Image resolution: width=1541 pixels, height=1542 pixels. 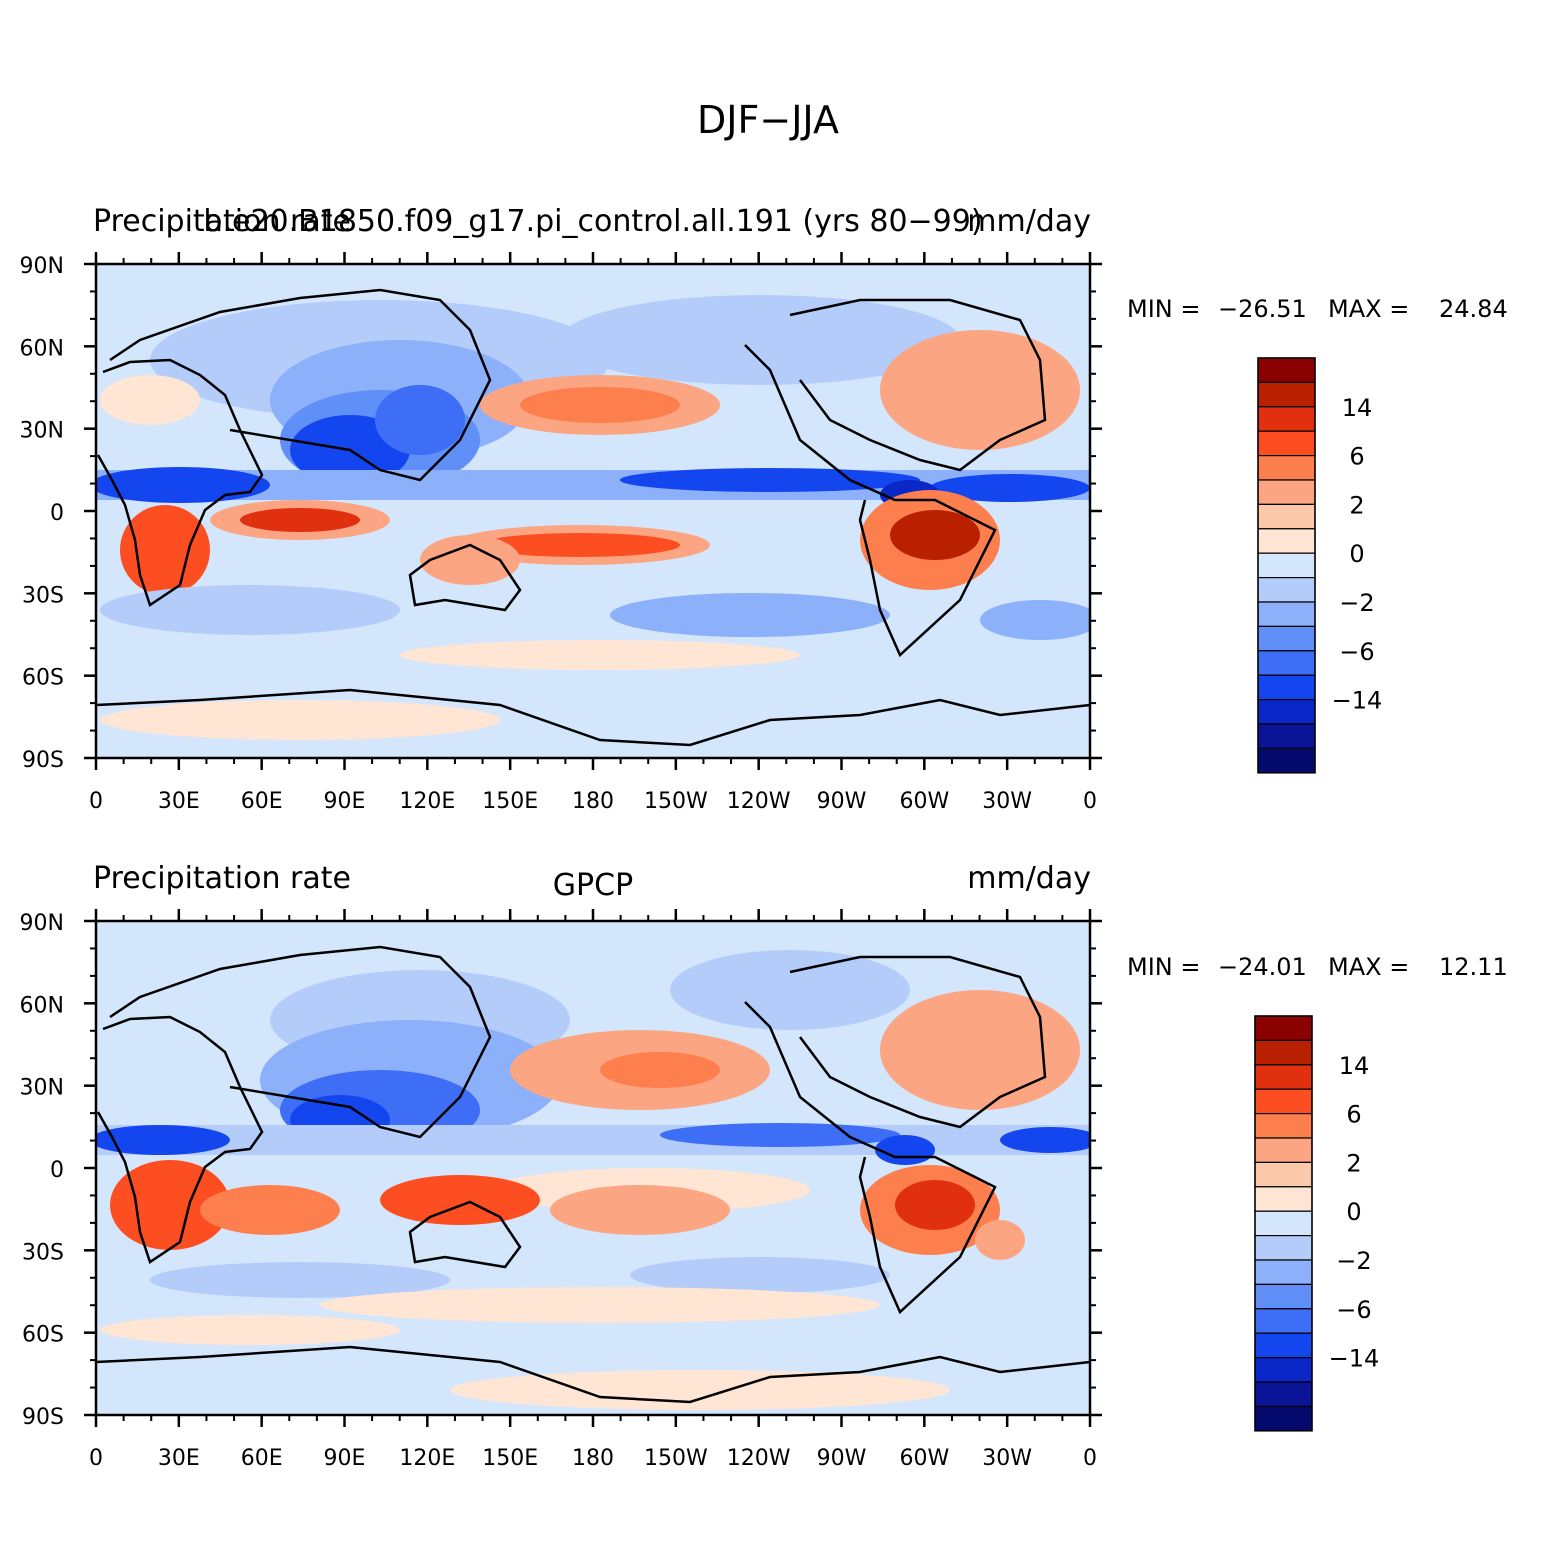 What do you see at coordinates (1262, 967) in the screenshot?
I see `stats-min-value: −24.01` at bounding box center [1262, 967].